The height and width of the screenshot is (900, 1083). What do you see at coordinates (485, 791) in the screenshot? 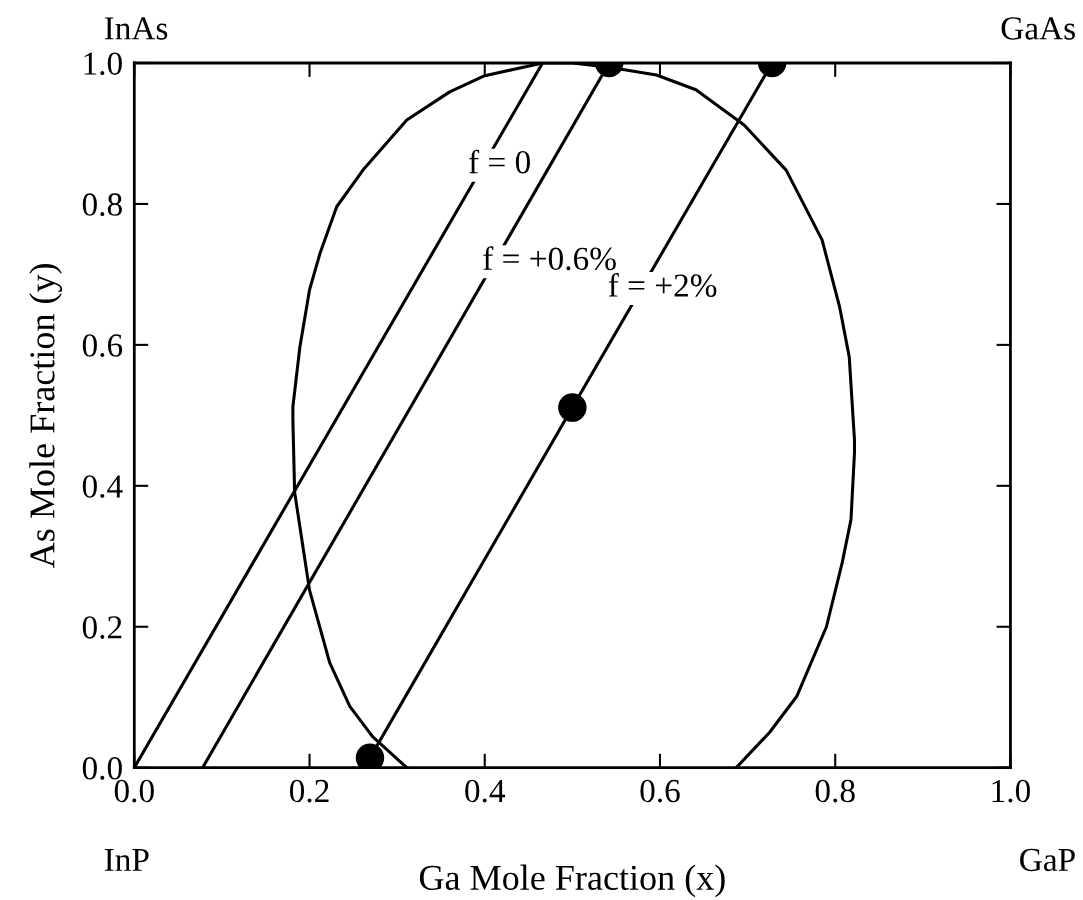
I see `x-tick-label: 0.4` at bounding box center [485, 791].